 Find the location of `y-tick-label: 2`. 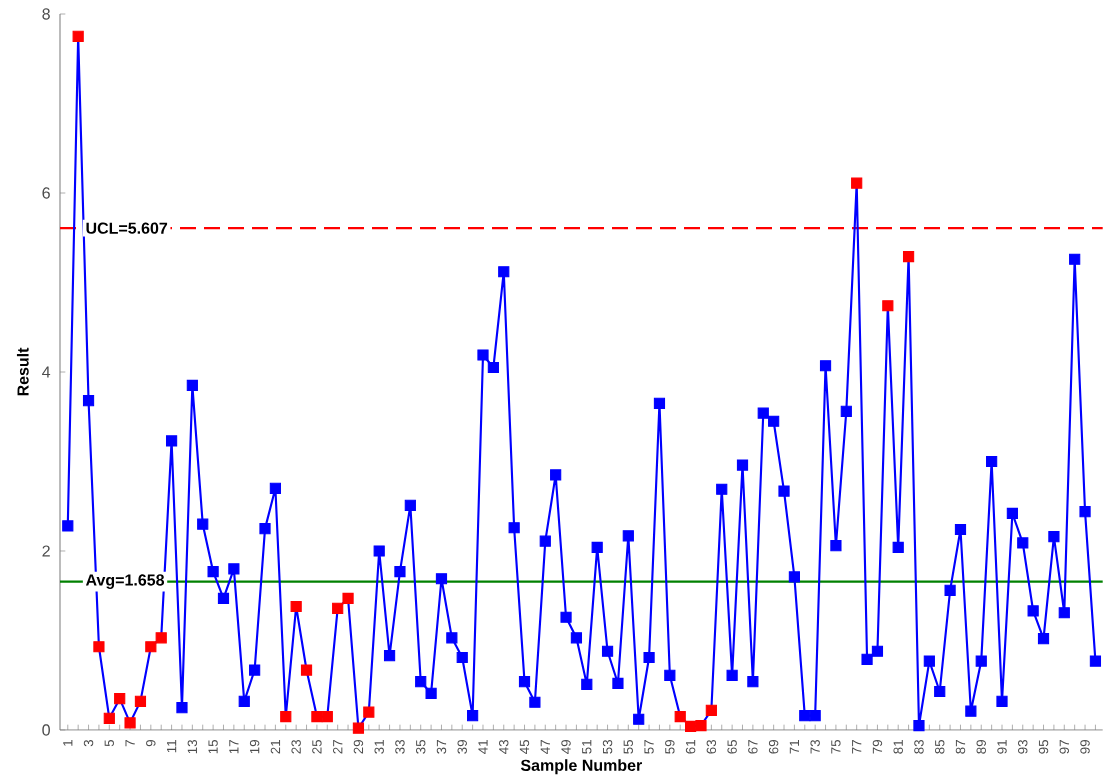

y-tick-label: 2 is located at coordinates (46, 551).